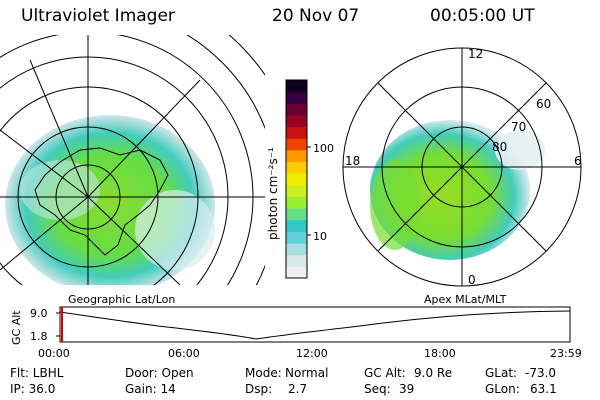  What do you see at coordinates (543, 389) in the screenshot?
I see `glon-value: 63.1` at bounding box center [543, 389].